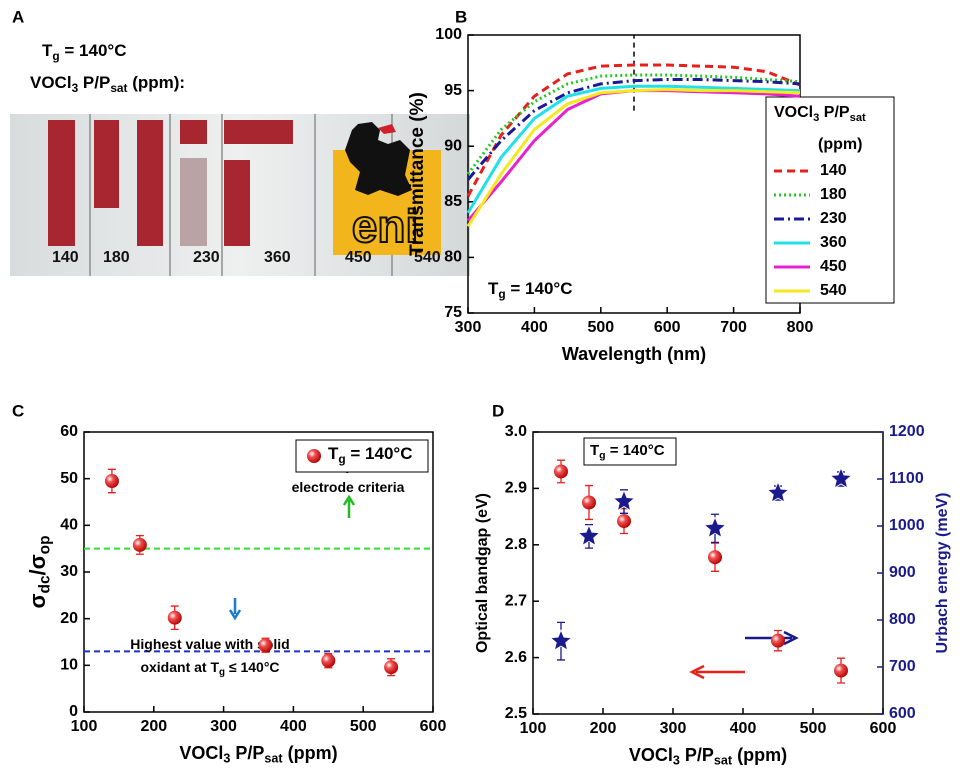  I want to click on x-tick-label: 400, so click(534, 327).